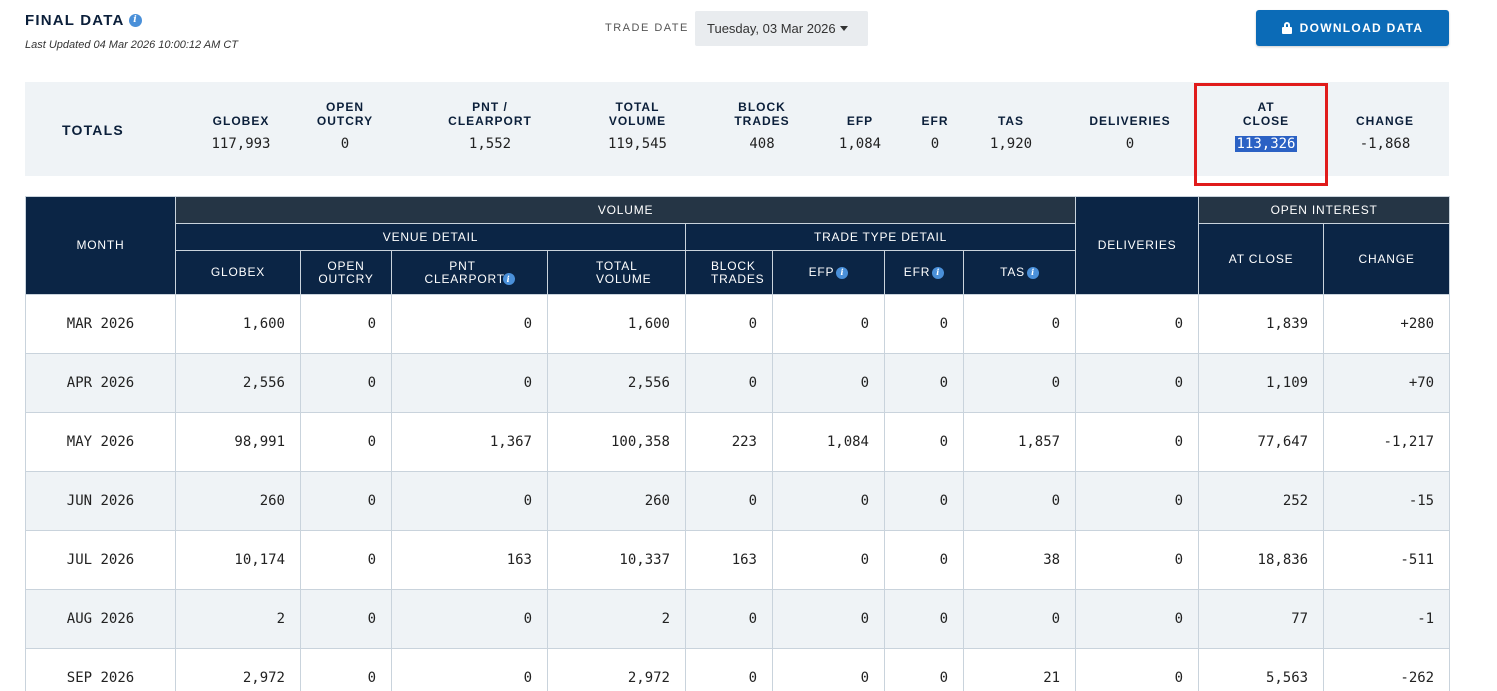  What do you see at coordinates (738, 383) in the screenshot?
I see `table-row: APR 2026 2,556 0 0 2,556 0 0 0 0 0 1,109 +70` at bounding box center [738, 383].